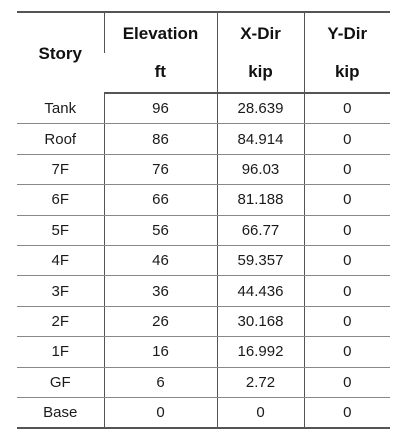 This screenshot has width=403, height=433. Describe the element at coordinates (60, 170) in the screenshot. I see `cell-story: 7F` at that location.